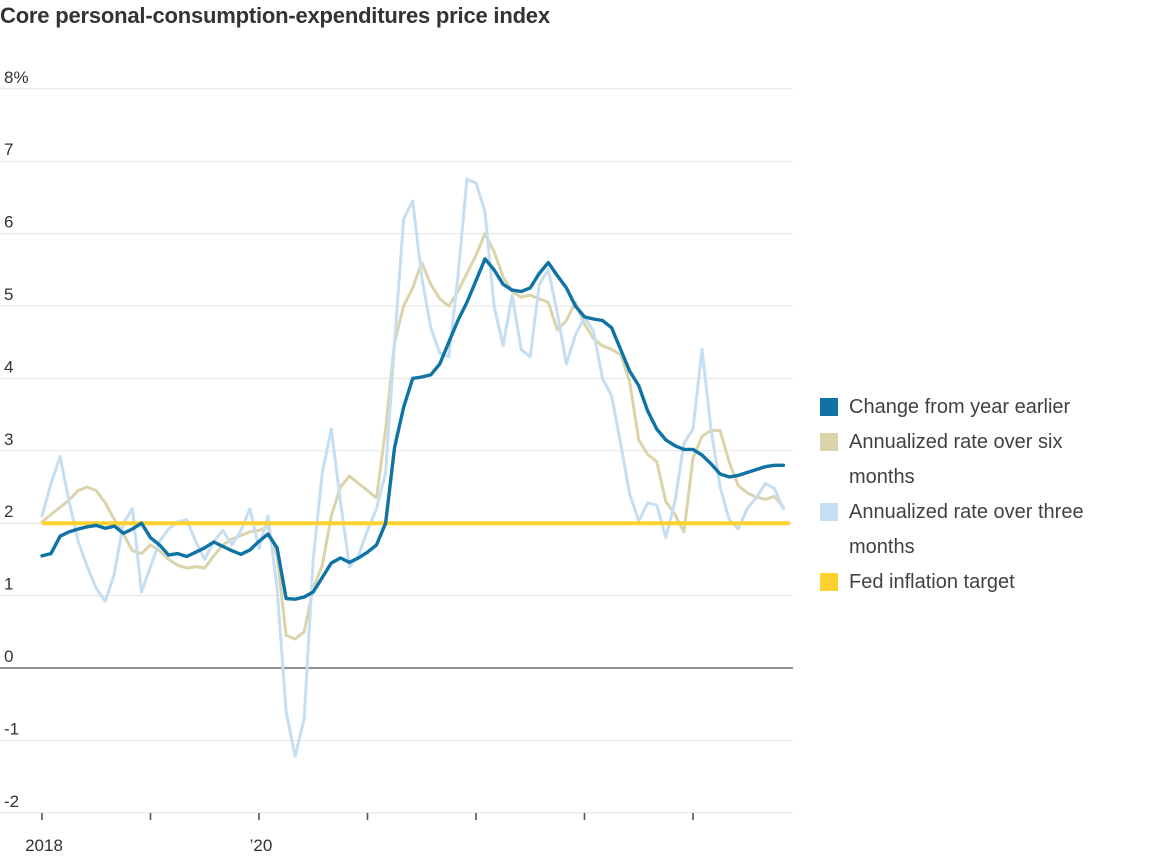 This screenshot has width=1166, height=863. Describe the element at coordinates (829, 582) in the screenshot. I see `legend-swatch-fed_target-icon` at that location.